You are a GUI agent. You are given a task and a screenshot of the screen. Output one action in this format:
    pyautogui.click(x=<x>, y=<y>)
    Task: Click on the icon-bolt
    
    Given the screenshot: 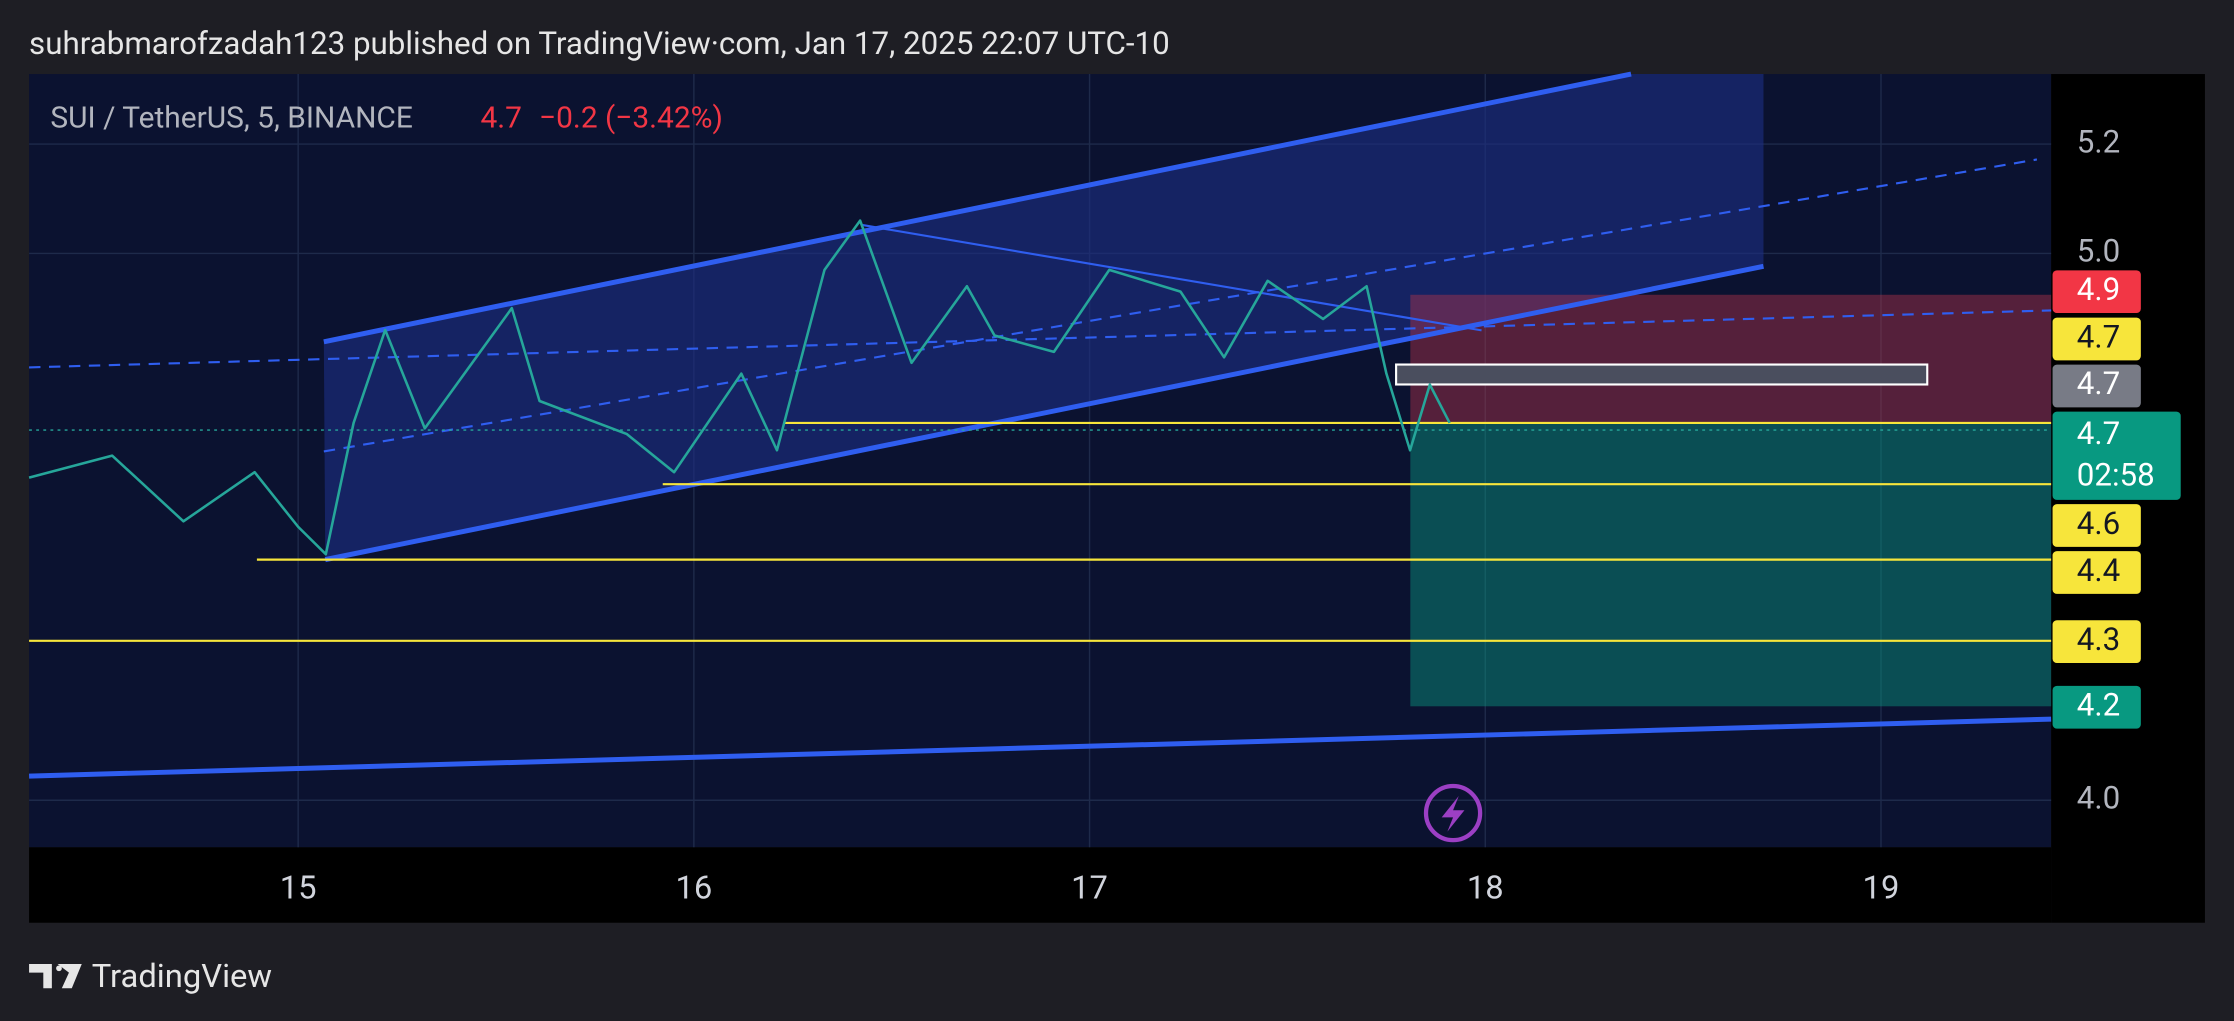 What is the action you would take?
    pyautogui.click(x=1453, y=814)
    